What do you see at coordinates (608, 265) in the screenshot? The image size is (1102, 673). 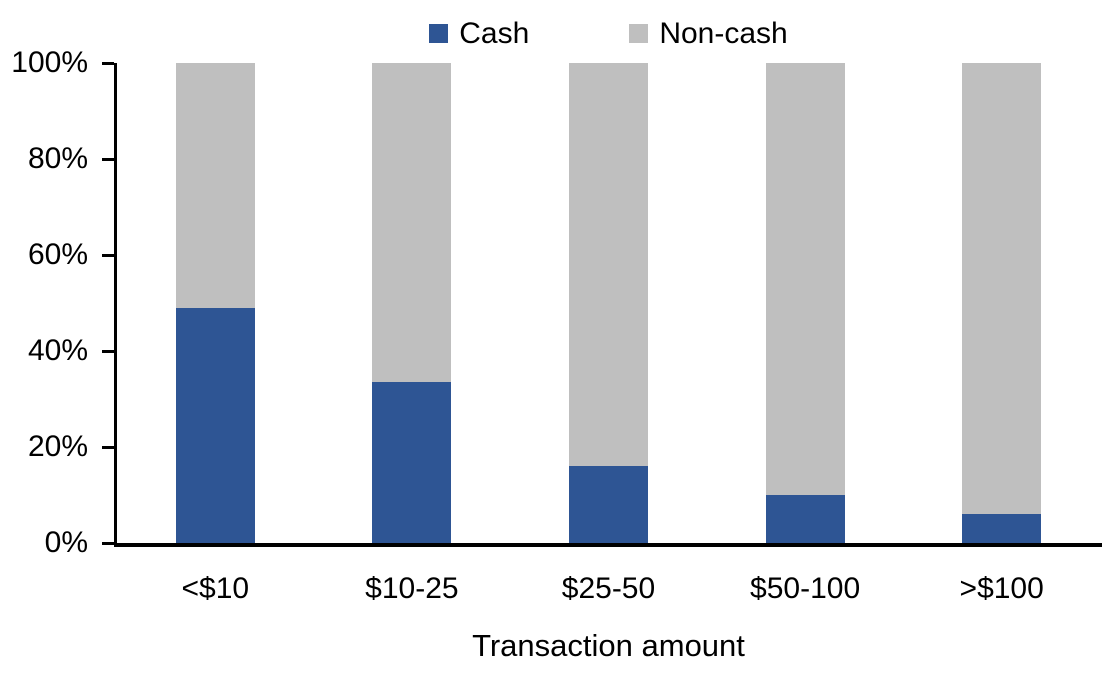 I see `bar-segment-non-cash--25-50` at bounding box center [608, 265].